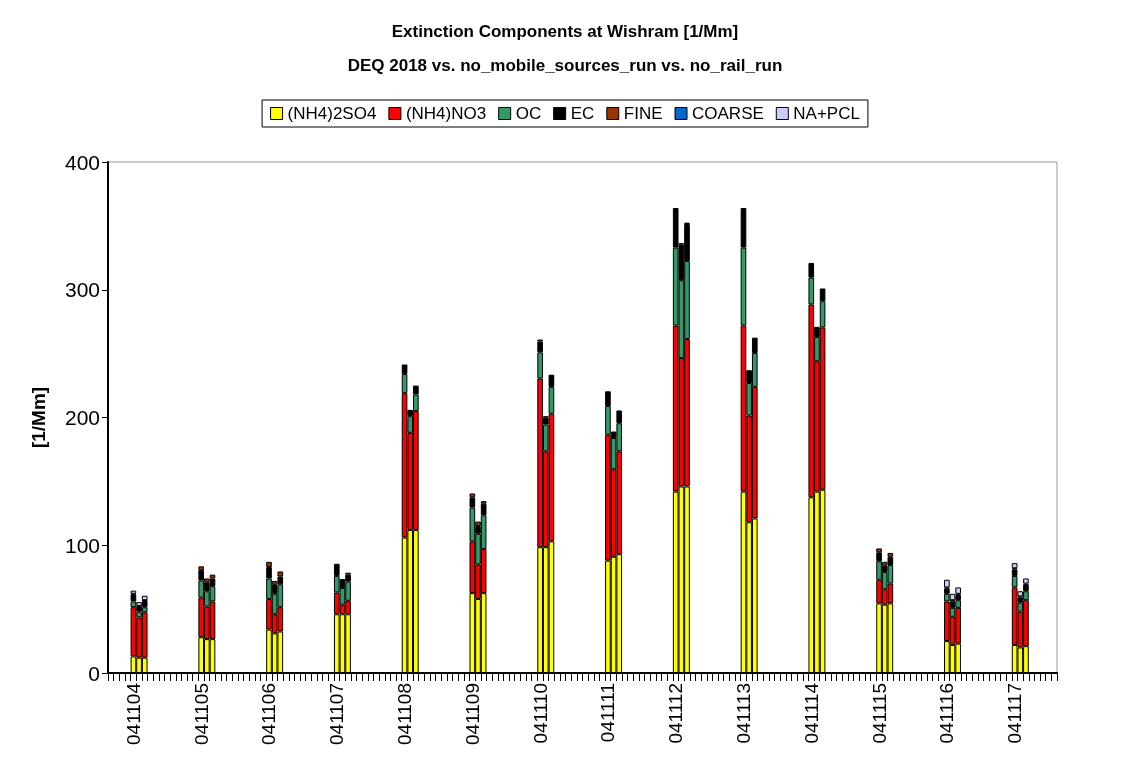  I want to click on legend-label: FINE, so click(643, 113).